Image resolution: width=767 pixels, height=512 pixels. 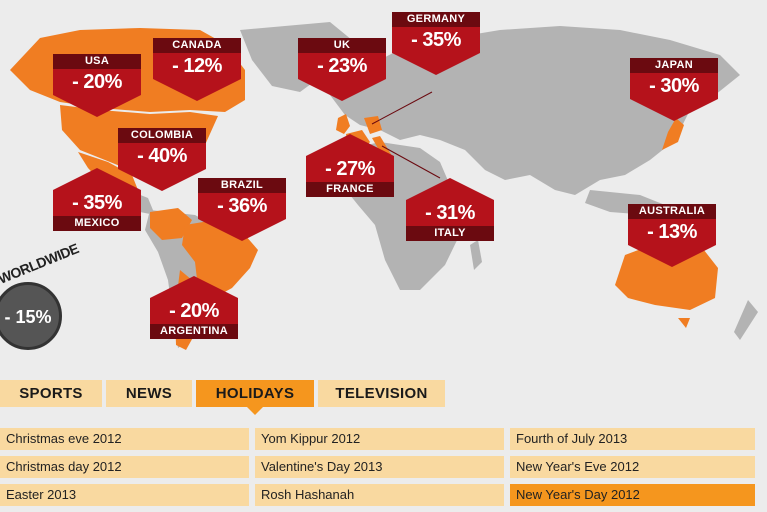 I want to click on marker-italy-name: ITALY, so click(x=450, y=233).